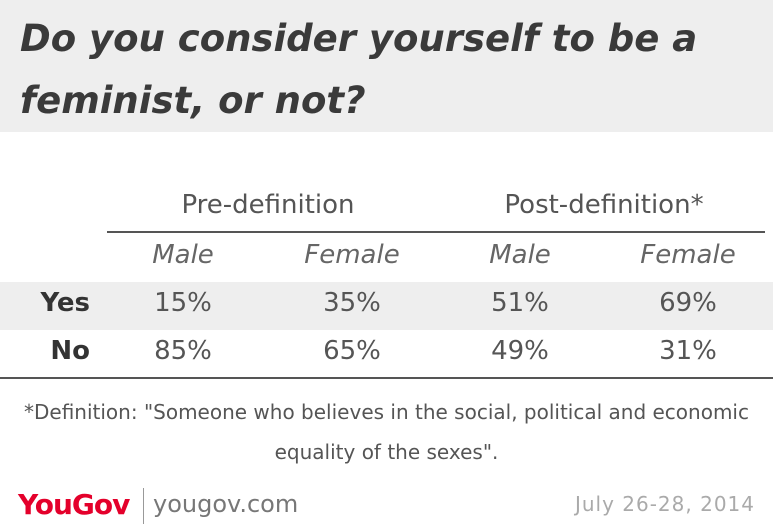 The height and width of the screenshot is (531, 773). Describe the element at coordinates (352, 351) in the screenshot. I see `cell: 65%` at that location.